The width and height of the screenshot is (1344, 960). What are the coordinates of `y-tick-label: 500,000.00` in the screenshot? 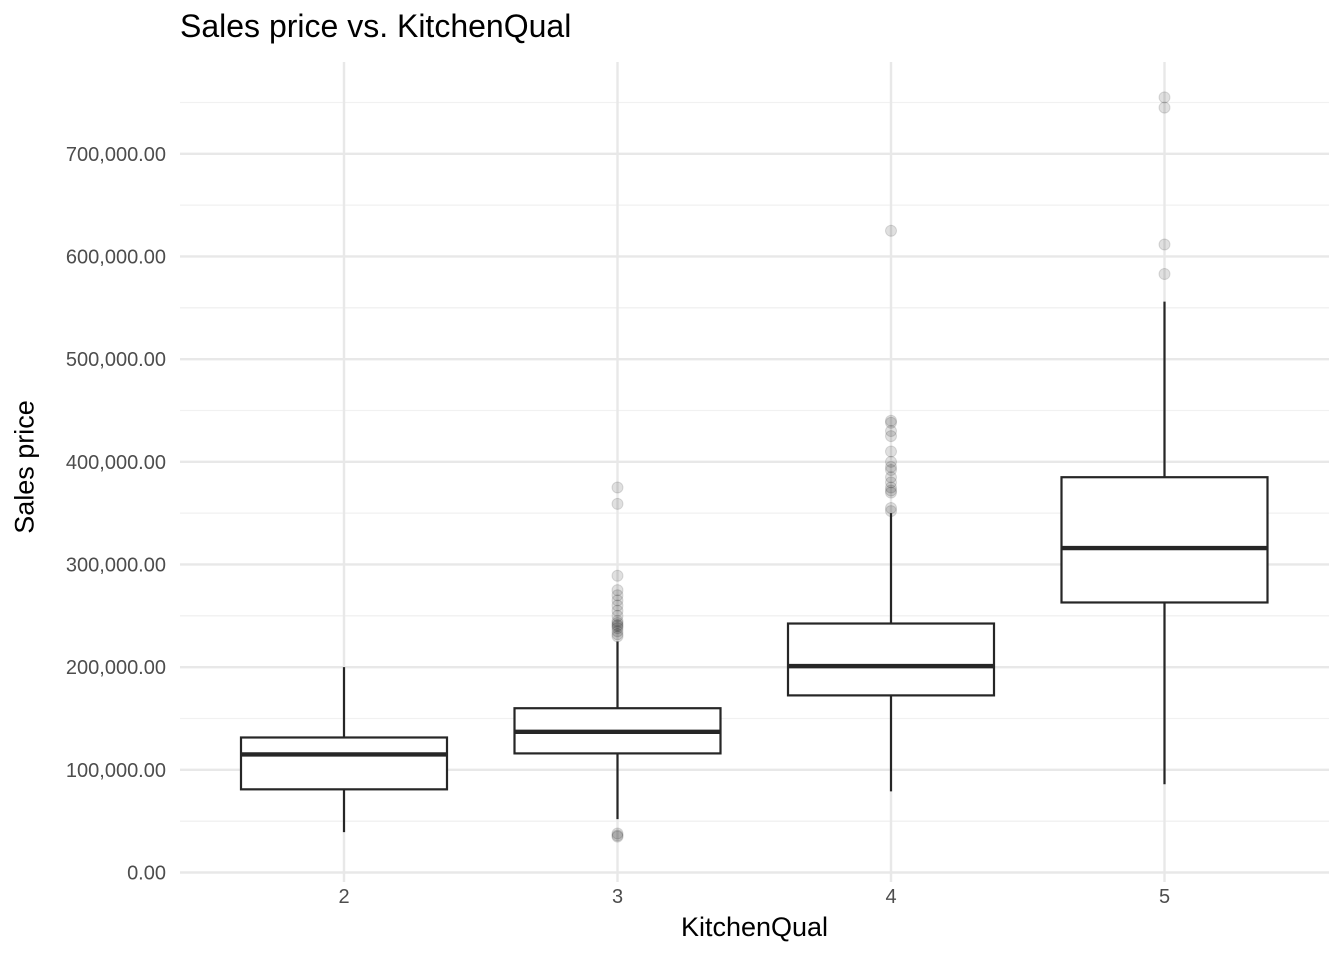 It's located at (116, 360).